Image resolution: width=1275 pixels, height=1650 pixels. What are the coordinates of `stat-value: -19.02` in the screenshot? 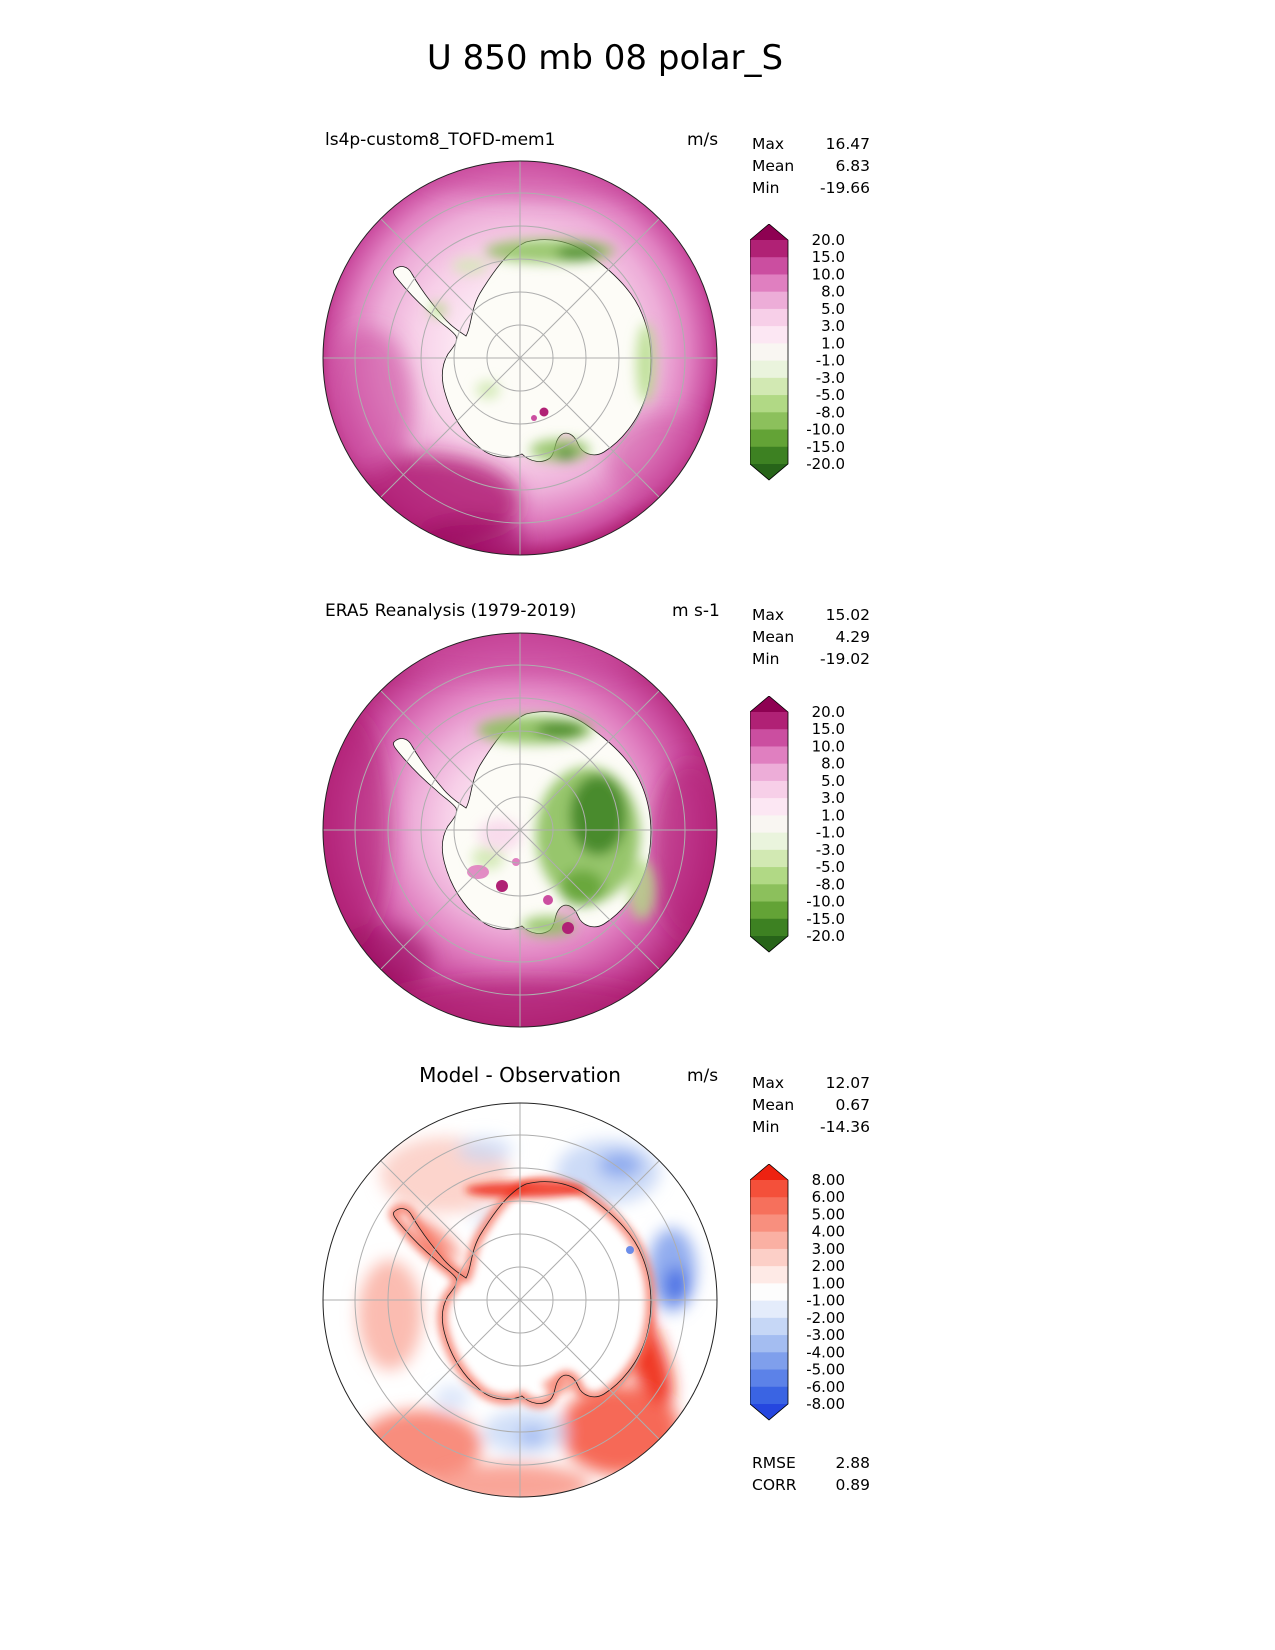 It's located at (845, 659).